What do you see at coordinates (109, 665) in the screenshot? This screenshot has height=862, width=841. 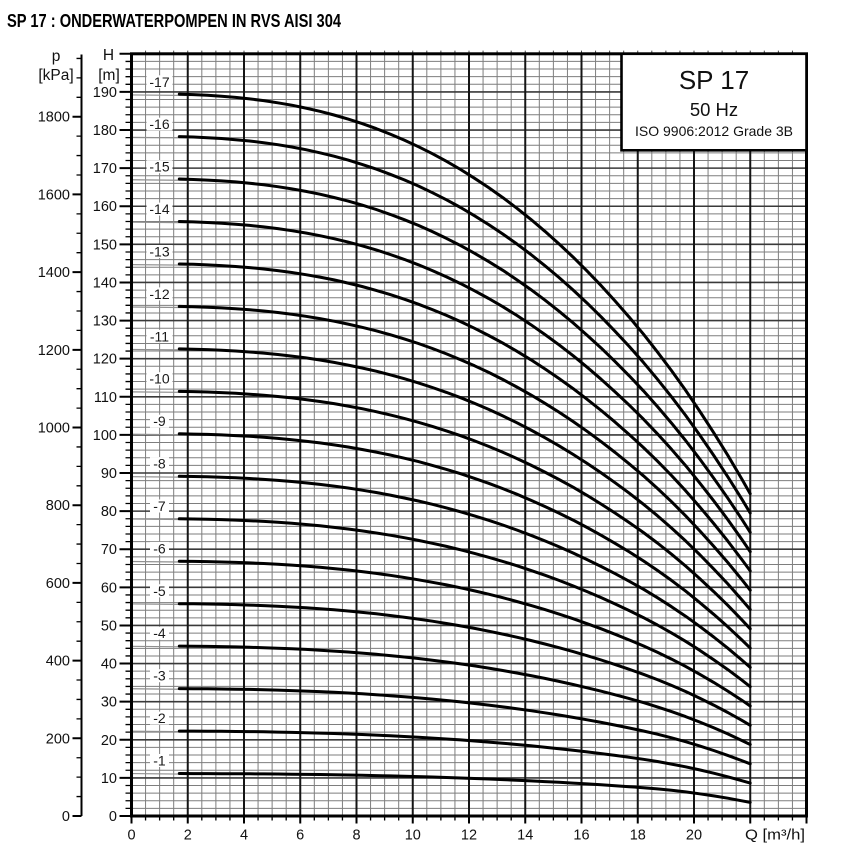 I see `svg-text: 40` at bounding box center [109, 665].